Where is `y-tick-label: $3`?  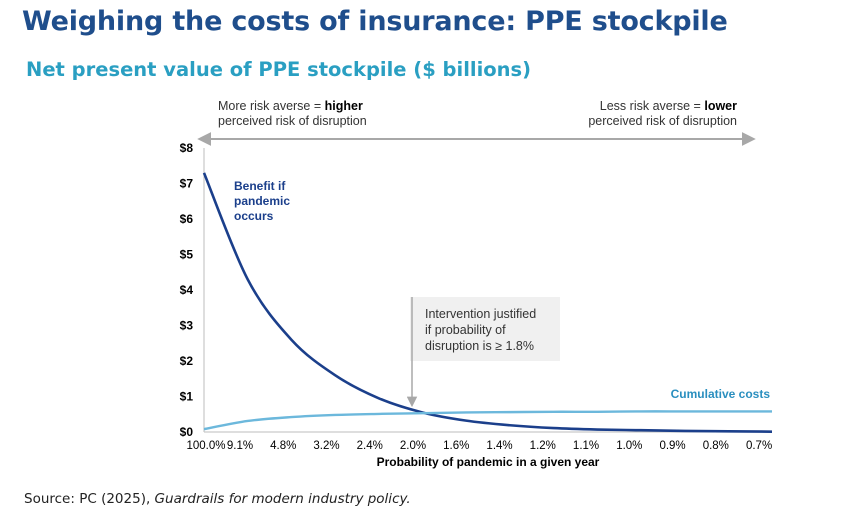
y-tick-label: $3 is located at coordinates (187, 326).